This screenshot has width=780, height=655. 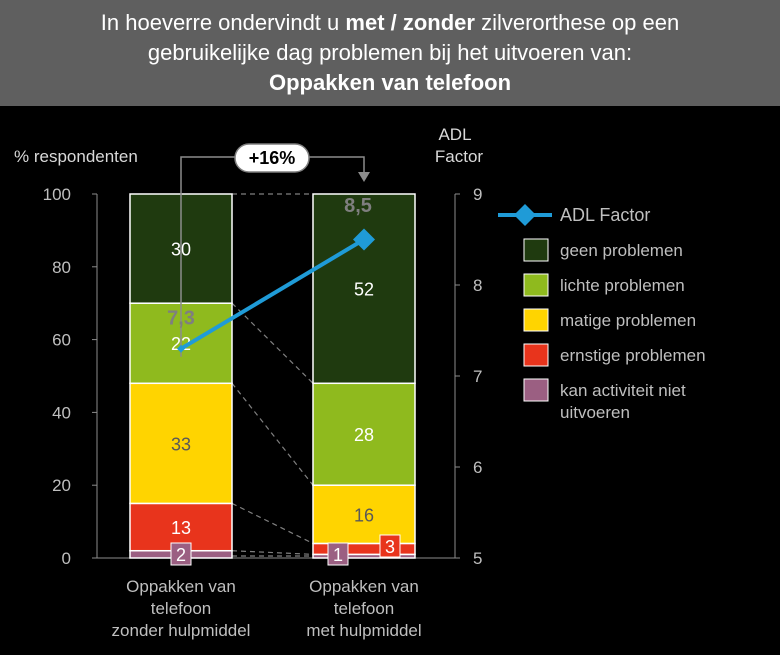 I want to click on change-label: +16%, so click(x=272, y=158).